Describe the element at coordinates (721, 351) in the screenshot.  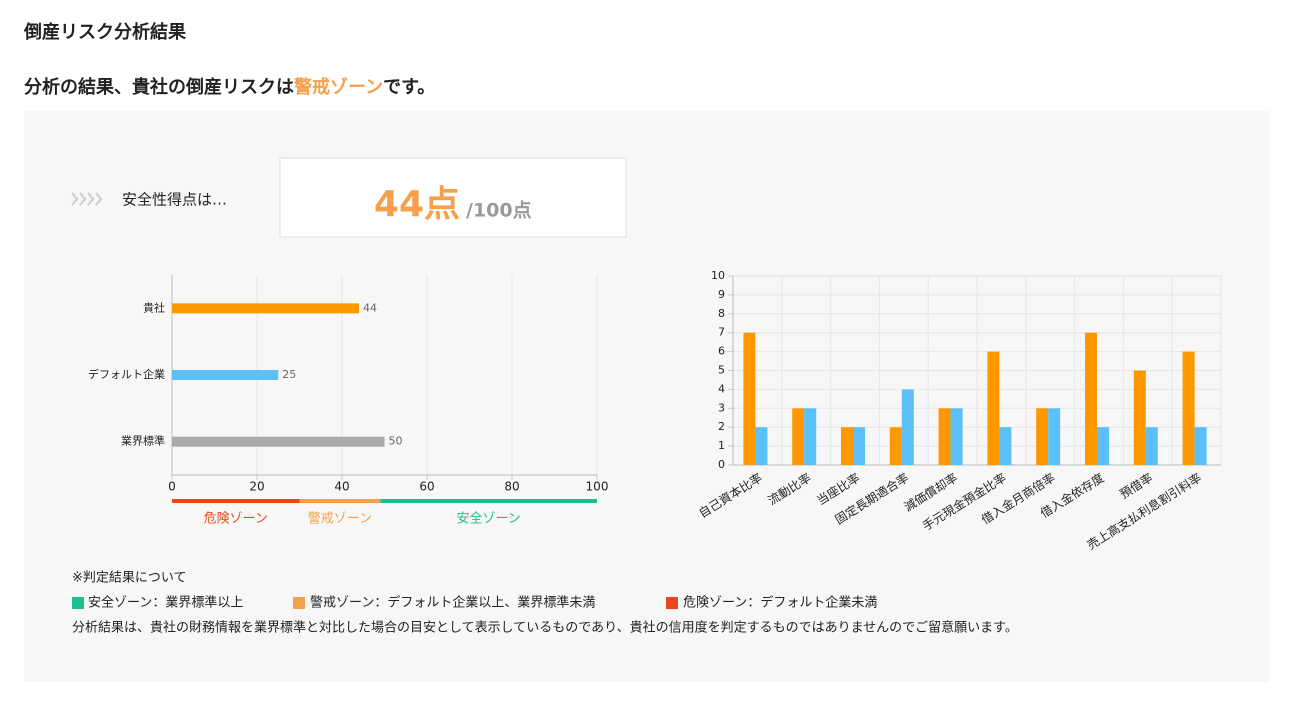
I see `y-tick-label: 6` at that location.